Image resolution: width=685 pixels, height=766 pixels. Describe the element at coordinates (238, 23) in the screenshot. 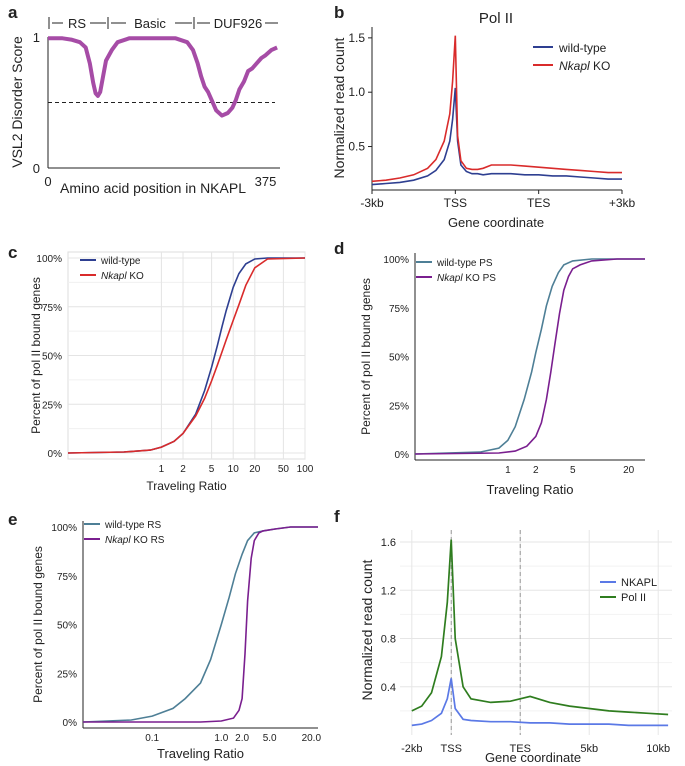

I see `domain-label-duf926: DUF926` at that location.